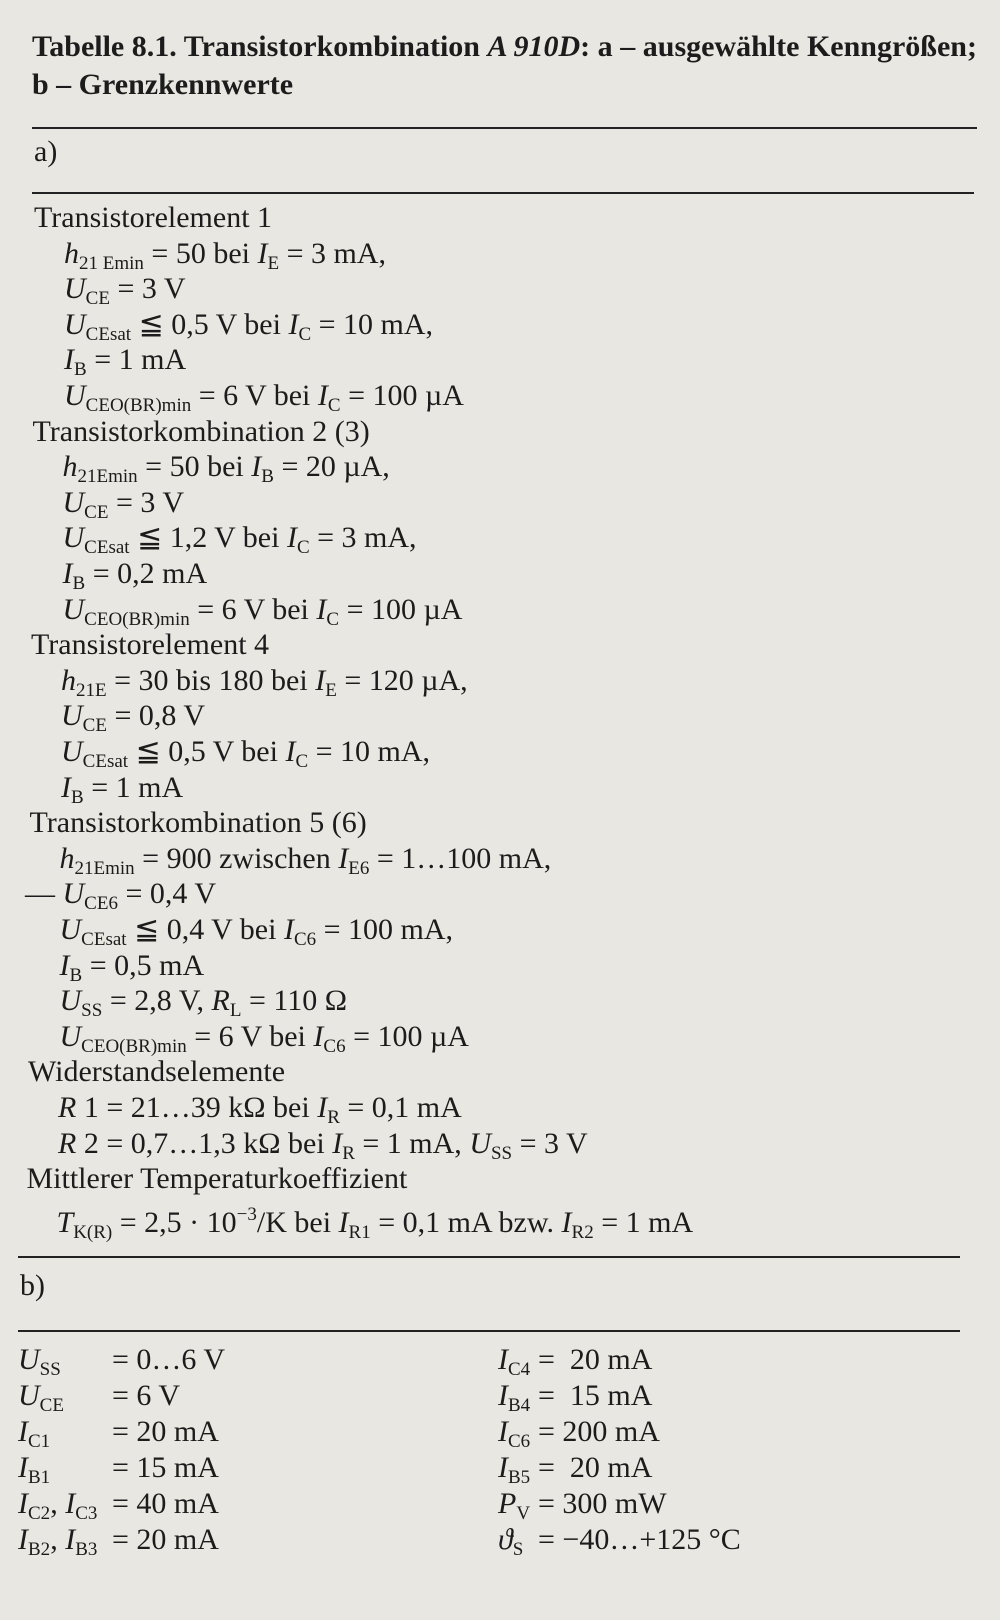 This screenshot has height=1620, width=1000. I want to click on limit-name: ϑS, so click(510, 1545).